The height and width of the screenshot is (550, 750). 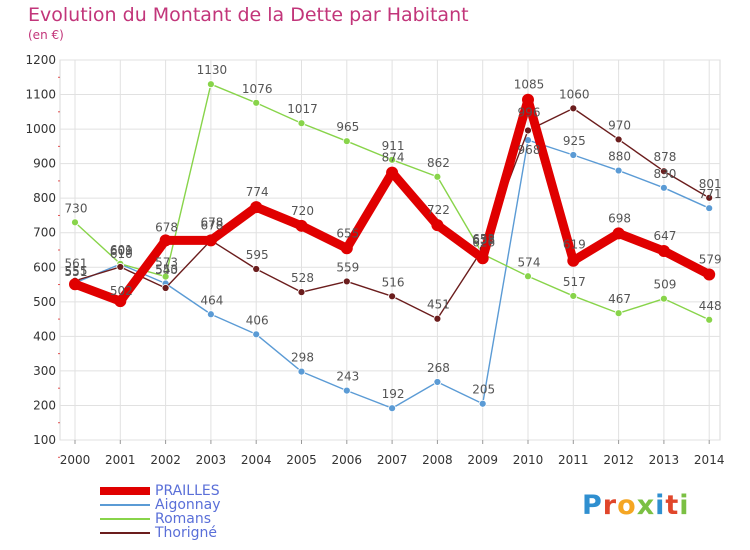 I want to click on data-label-aigonnay: 205, so click(x=483, y=390).